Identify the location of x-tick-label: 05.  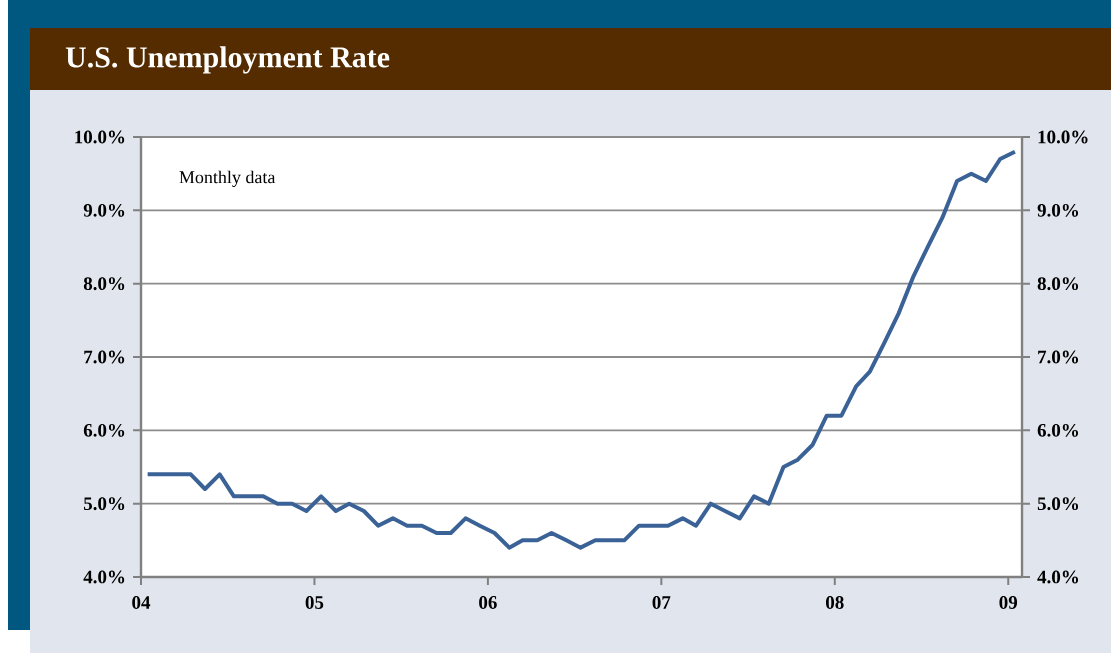
(314, 602).